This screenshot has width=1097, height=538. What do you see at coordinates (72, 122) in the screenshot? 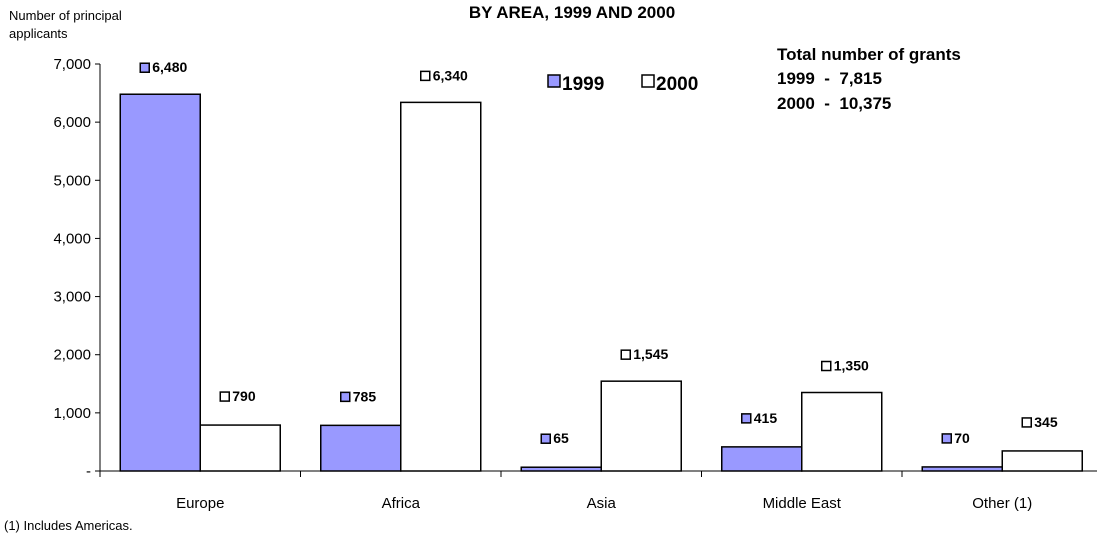
I see `y-tick-label: 6,000` at bounding box center [72, 122].